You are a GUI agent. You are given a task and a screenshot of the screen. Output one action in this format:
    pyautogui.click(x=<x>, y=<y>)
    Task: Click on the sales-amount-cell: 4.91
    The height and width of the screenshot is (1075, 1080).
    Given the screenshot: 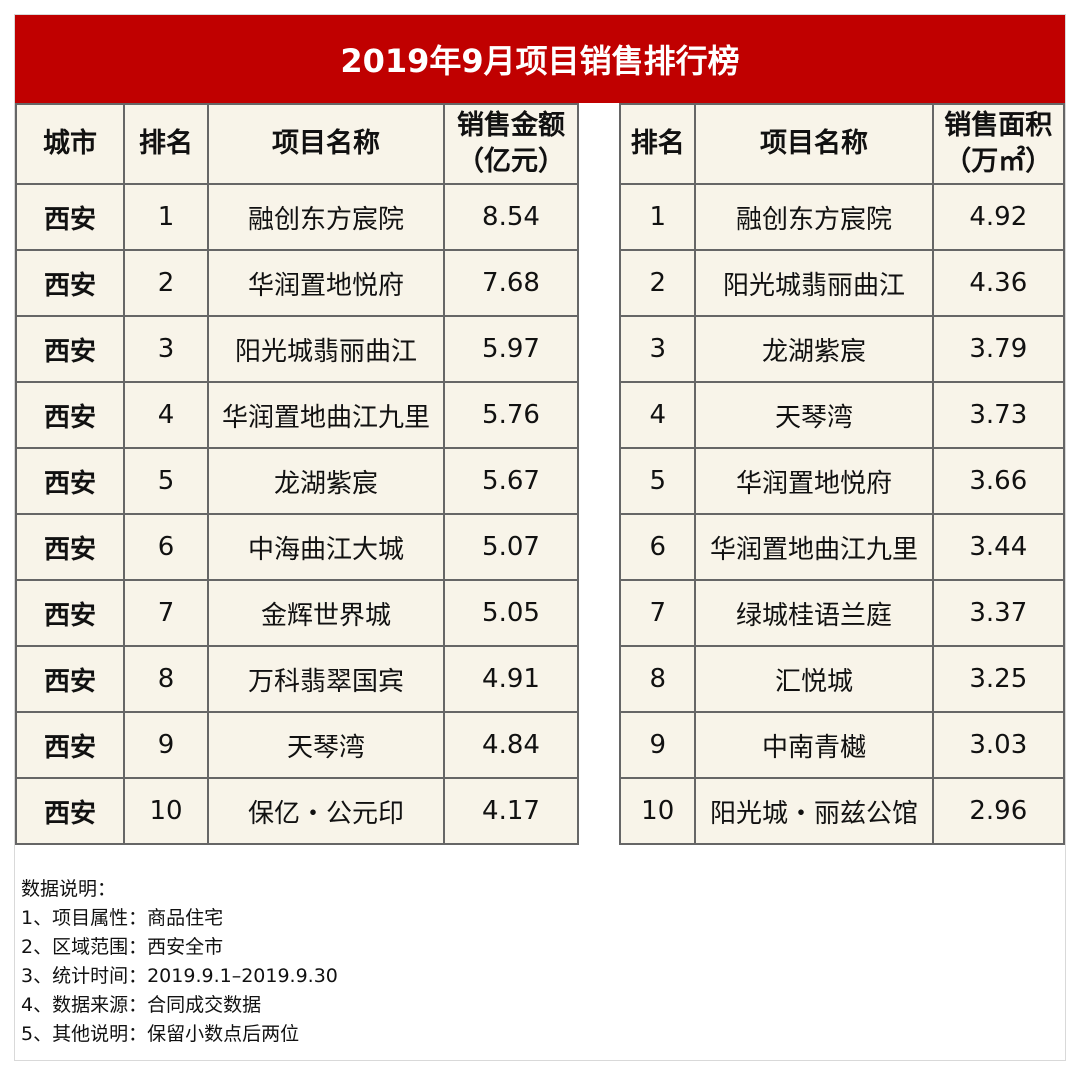 What is the action you would take?
    pyautogui.click(x=511, y=679)
    